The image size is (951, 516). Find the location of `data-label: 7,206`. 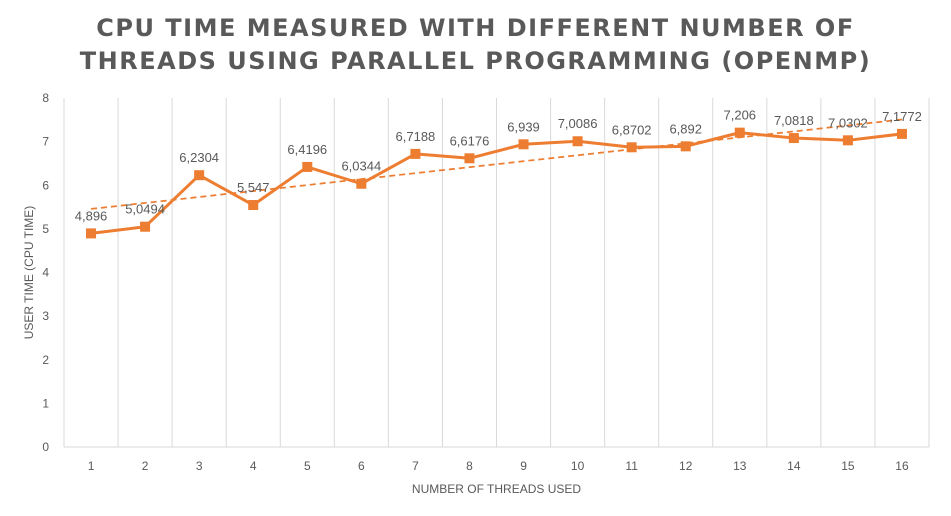

data-label: 7,206 is located at coordinates (740, 115).